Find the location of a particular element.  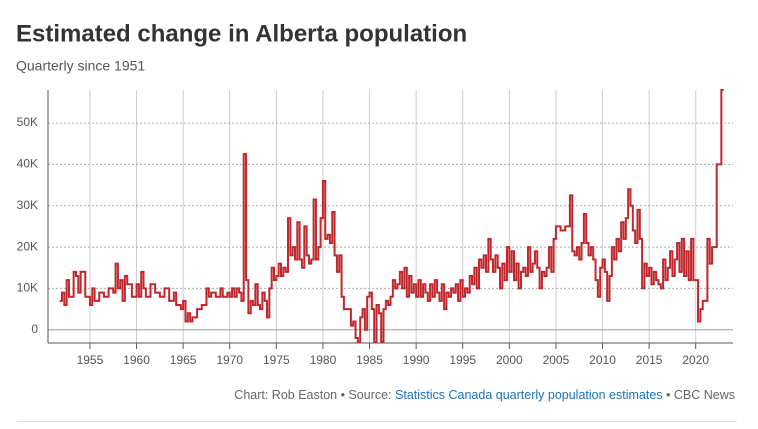

divider is located at coordinates (377, 421).